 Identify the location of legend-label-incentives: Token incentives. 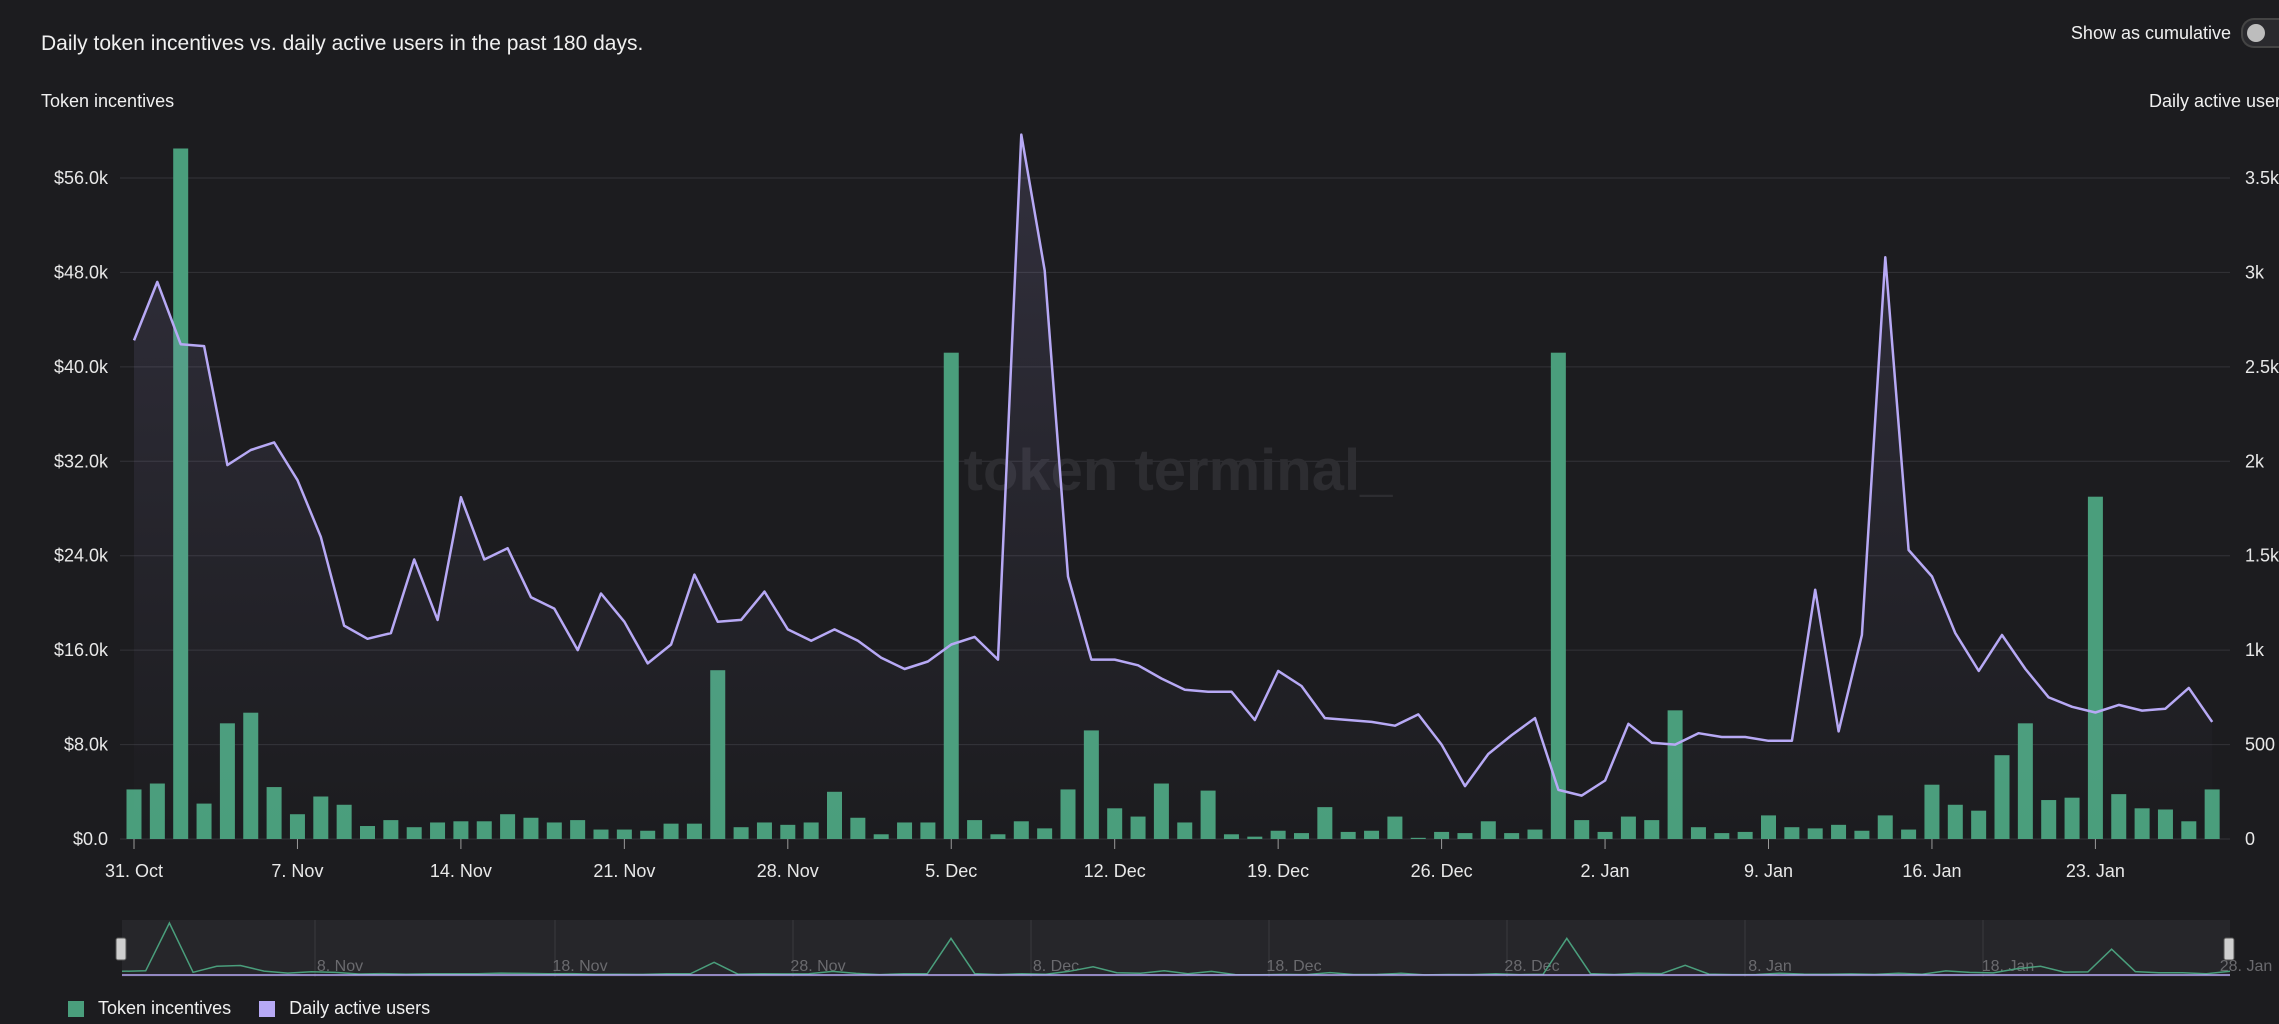
(165, 1008).